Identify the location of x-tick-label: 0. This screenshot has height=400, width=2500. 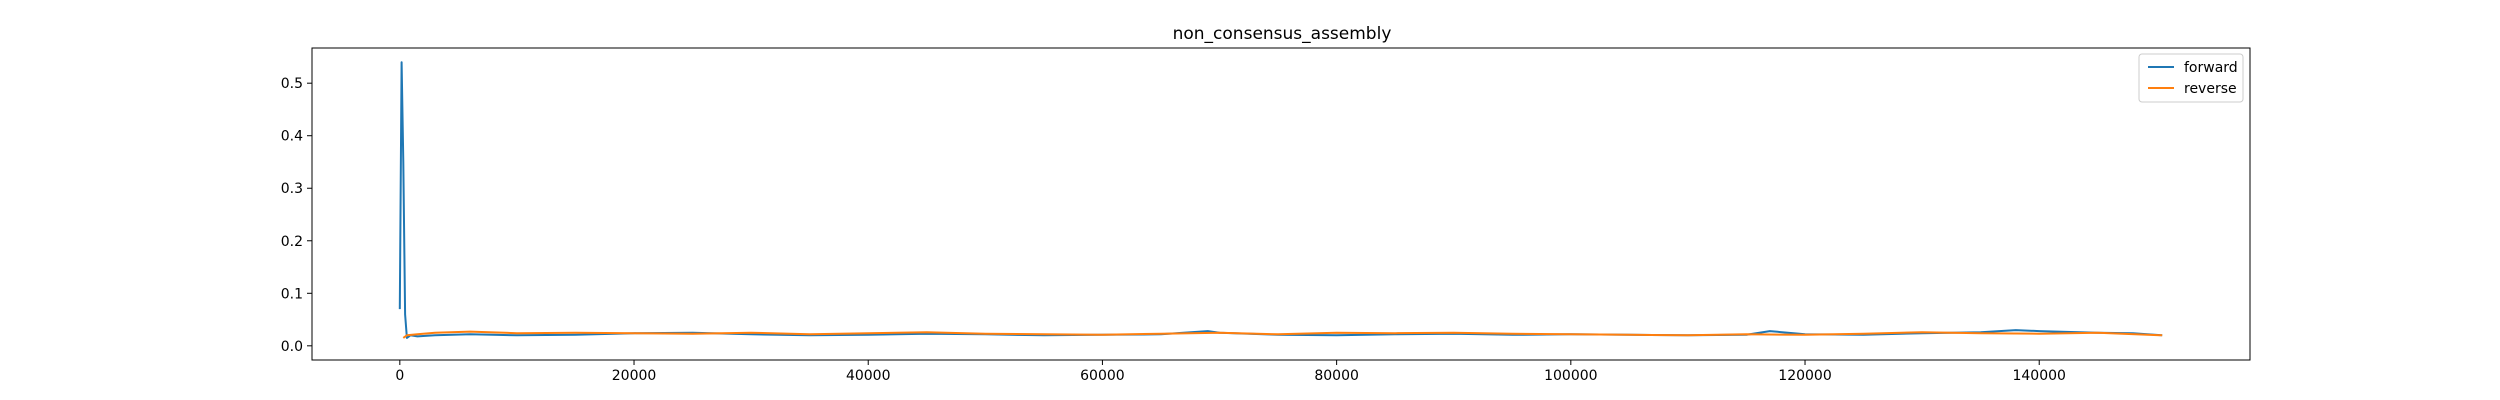
(399, 376).